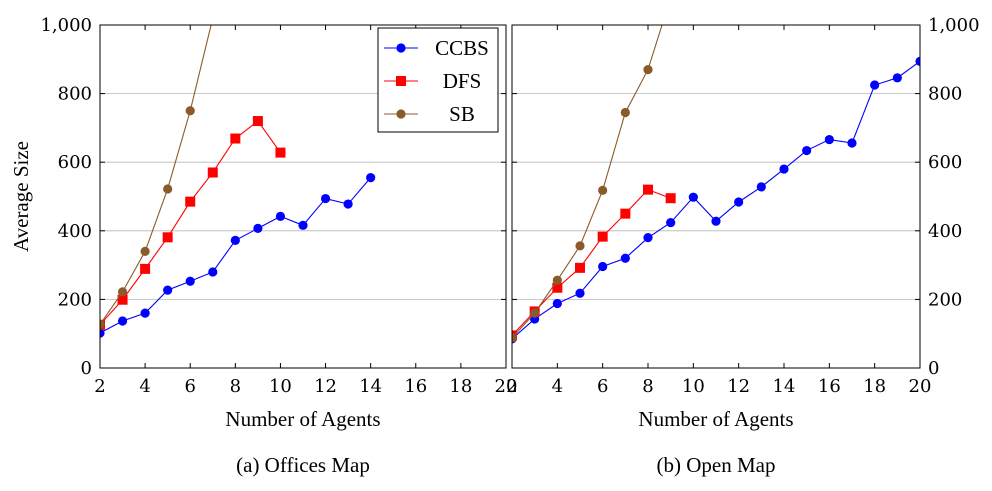  I want to click on series-line-dfs, so click(190, 223).